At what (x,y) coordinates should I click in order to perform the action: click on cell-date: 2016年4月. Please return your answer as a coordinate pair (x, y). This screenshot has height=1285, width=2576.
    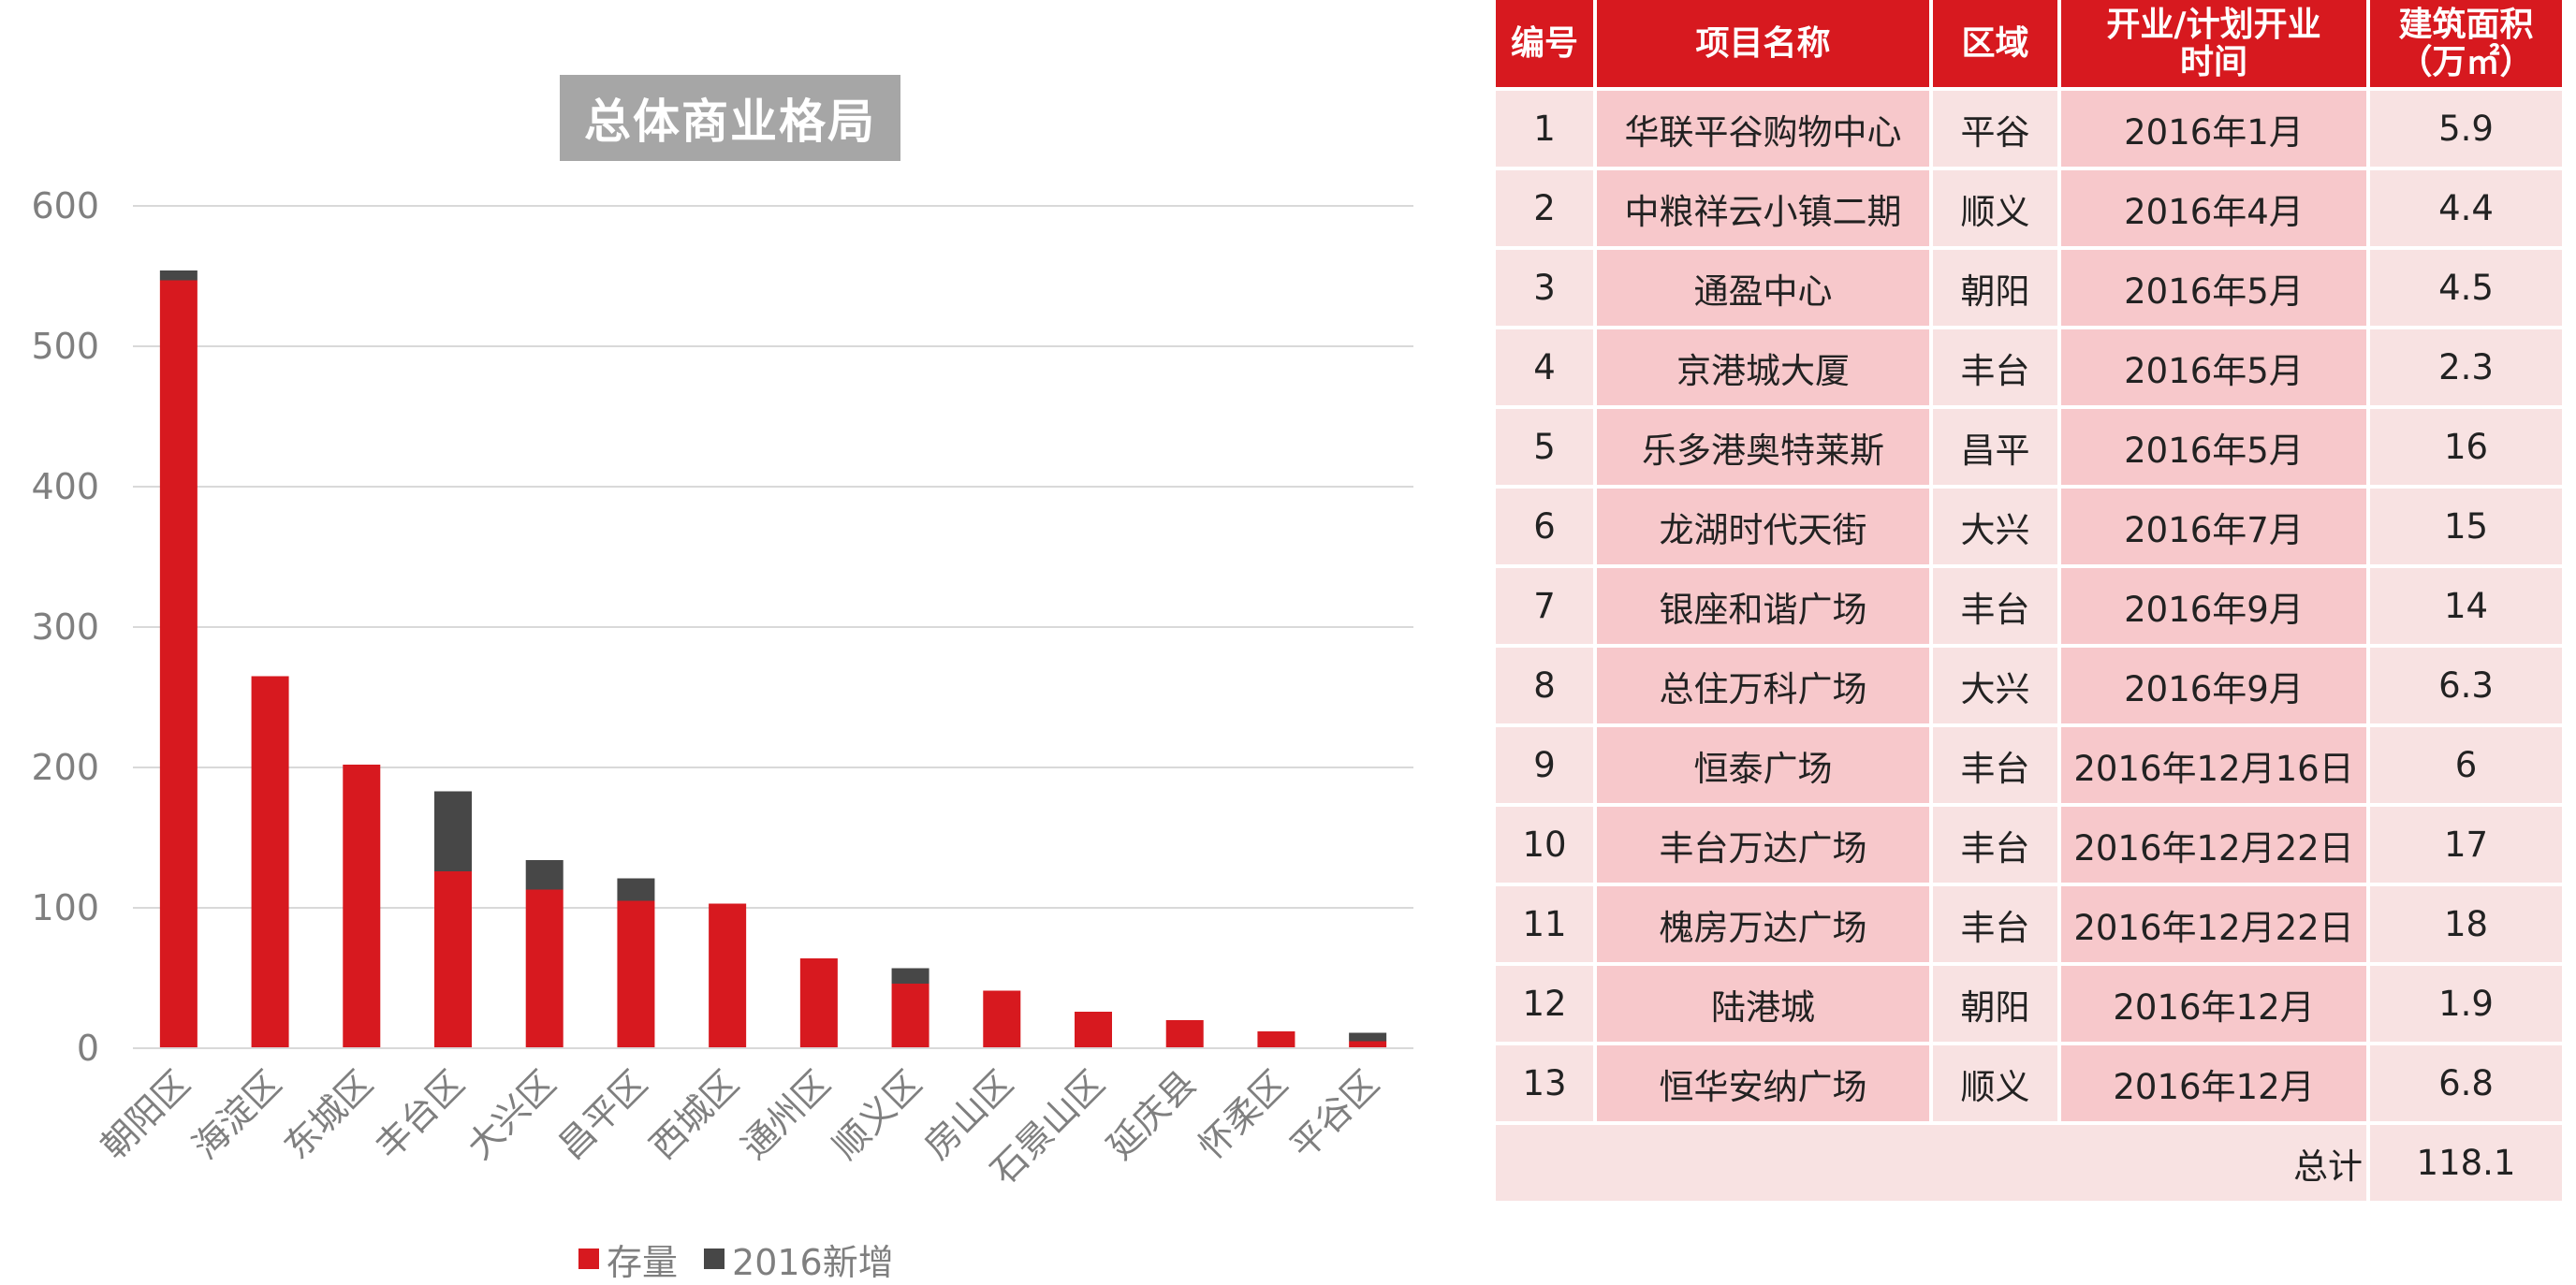
    Looking at the image, I should click on (2213, 208).